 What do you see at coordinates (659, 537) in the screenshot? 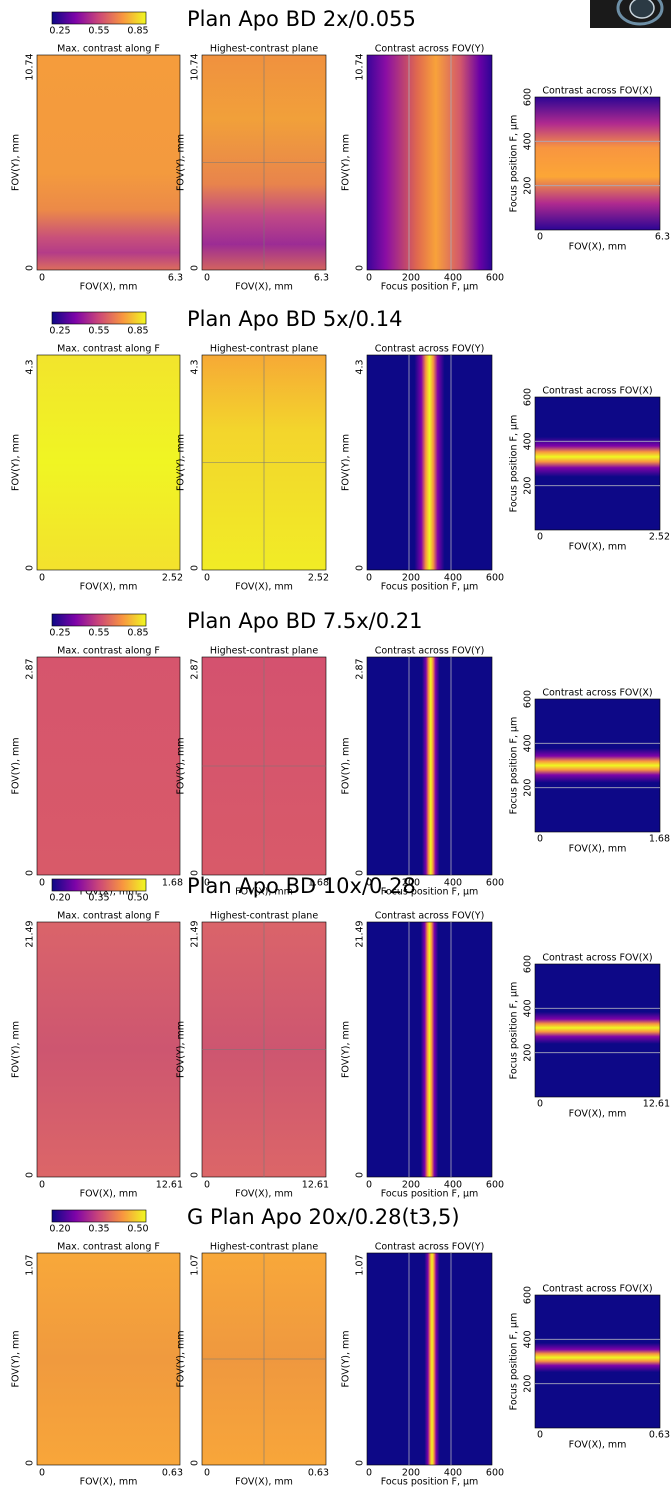
I see `x-tick-label: 2.52` at bounding box center [659, 537].